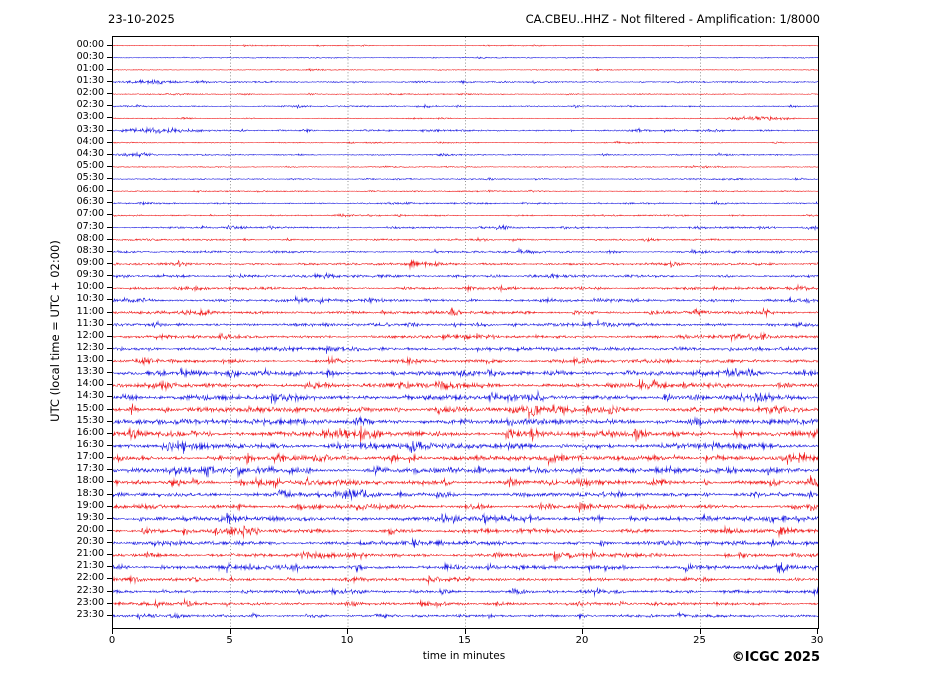 The height and width of the screenshot is (696, 927). I want to click on y-tick-label: 22:00, so click(90, 578).